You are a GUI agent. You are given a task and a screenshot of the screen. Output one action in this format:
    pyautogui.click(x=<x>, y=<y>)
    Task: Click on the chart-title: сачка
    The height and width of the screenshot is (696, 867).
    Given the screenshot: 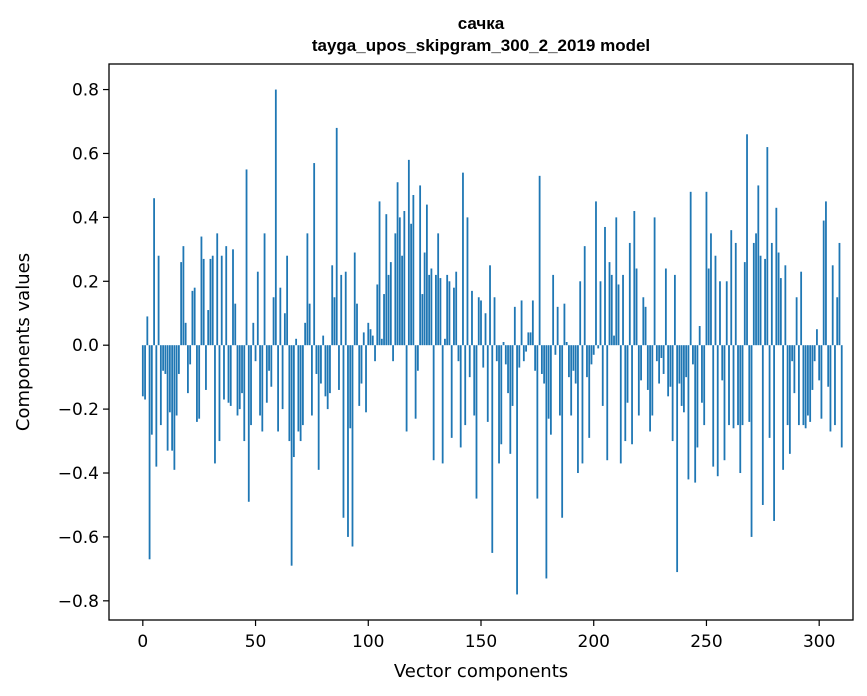 What is the action you would take?
    pyautogui.click(x=481, y=23)
    